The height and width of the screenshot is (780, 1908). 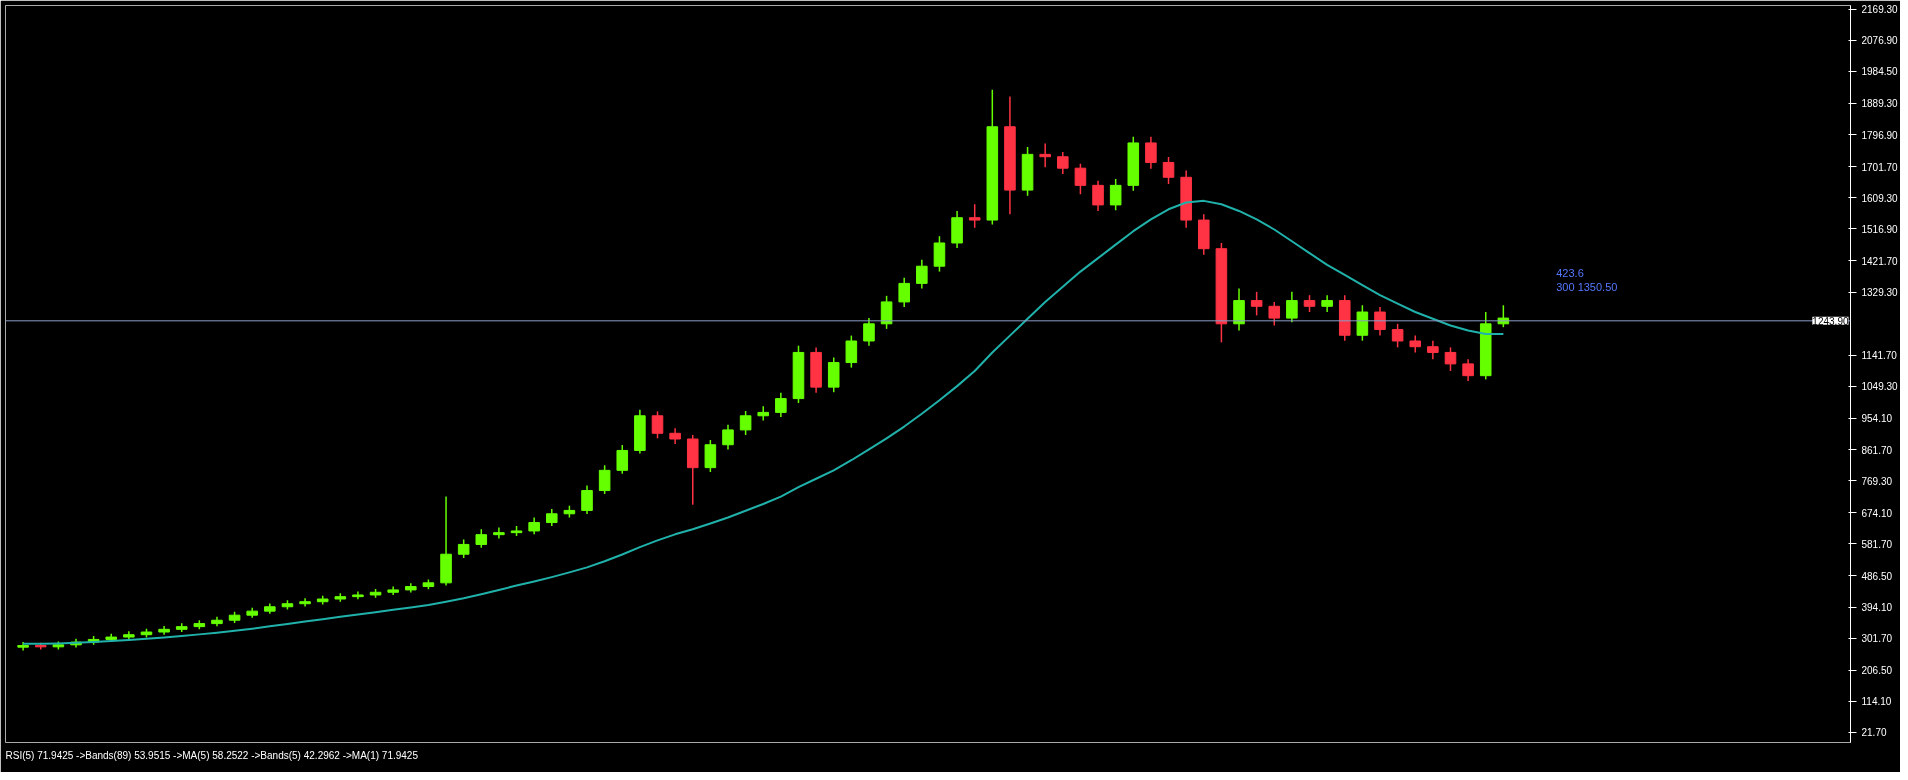 I want to click on y-tick-label: 1796.90, so click(x=1880, y=135).